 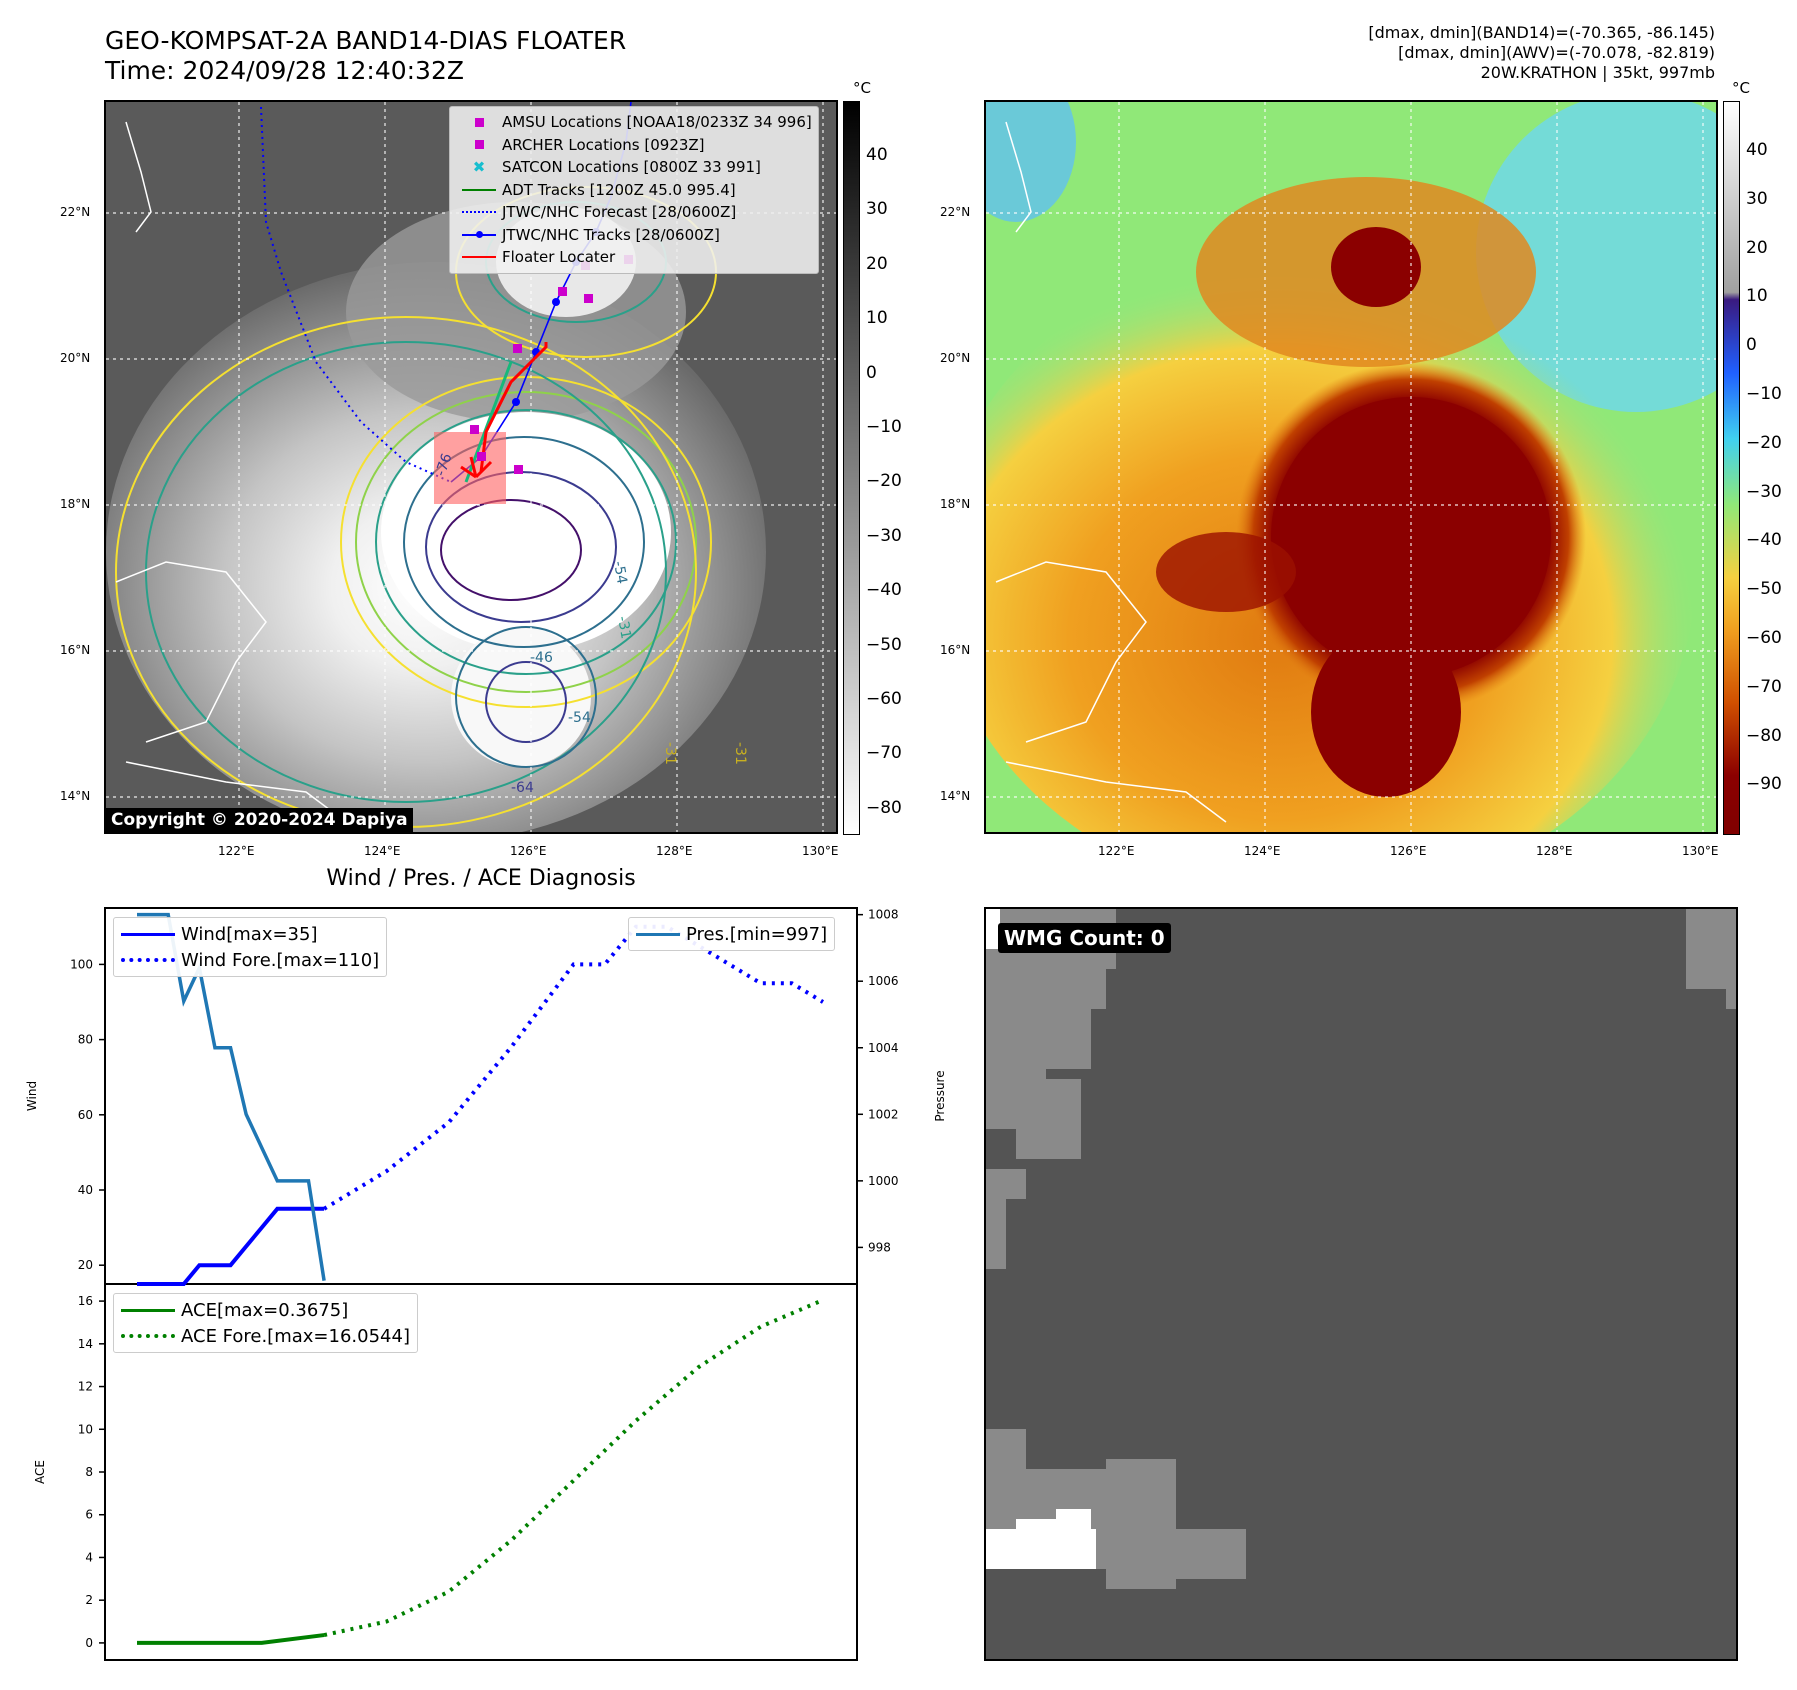 What do you see at coordinates (1556, 52) in the screenshot?
I see `info-awv: [dmax, dmin](AWV)=(-70.078, -82.819)` at bounding box center [1556, 52].